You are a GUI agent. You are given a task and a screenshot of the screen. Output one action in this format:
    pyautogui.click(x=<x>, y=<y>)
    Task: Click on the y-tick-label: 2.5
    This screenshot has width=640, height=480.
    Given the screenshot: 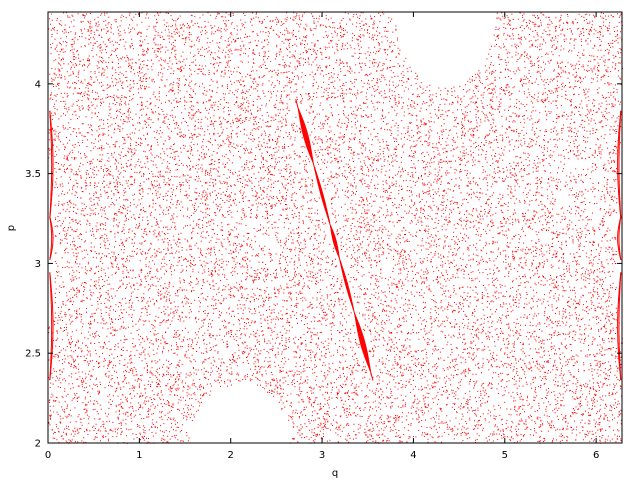 What is the action you would take?
    pyautogui.click(x=33, y=354)
    